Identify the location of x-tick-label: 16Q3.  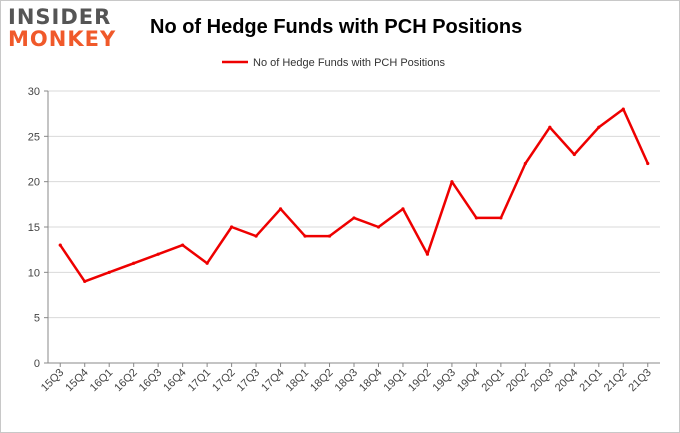
(151, 381).